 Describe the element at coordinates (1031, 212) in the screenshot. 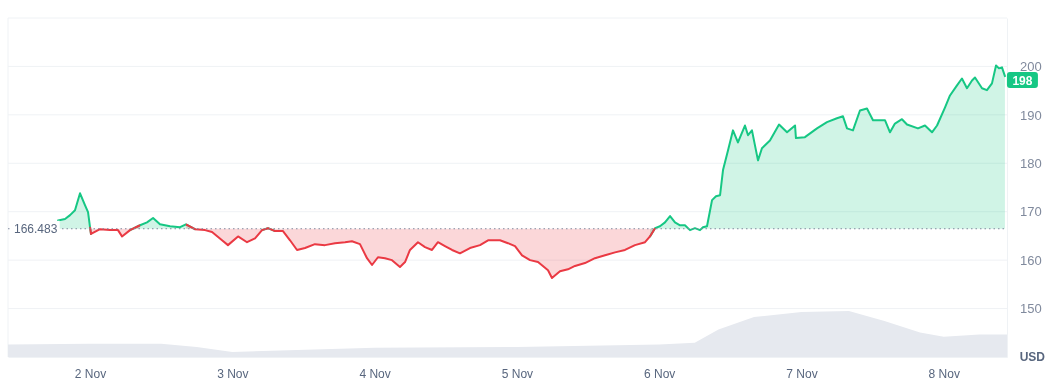

I see `y-tick-label: 170` at that location.